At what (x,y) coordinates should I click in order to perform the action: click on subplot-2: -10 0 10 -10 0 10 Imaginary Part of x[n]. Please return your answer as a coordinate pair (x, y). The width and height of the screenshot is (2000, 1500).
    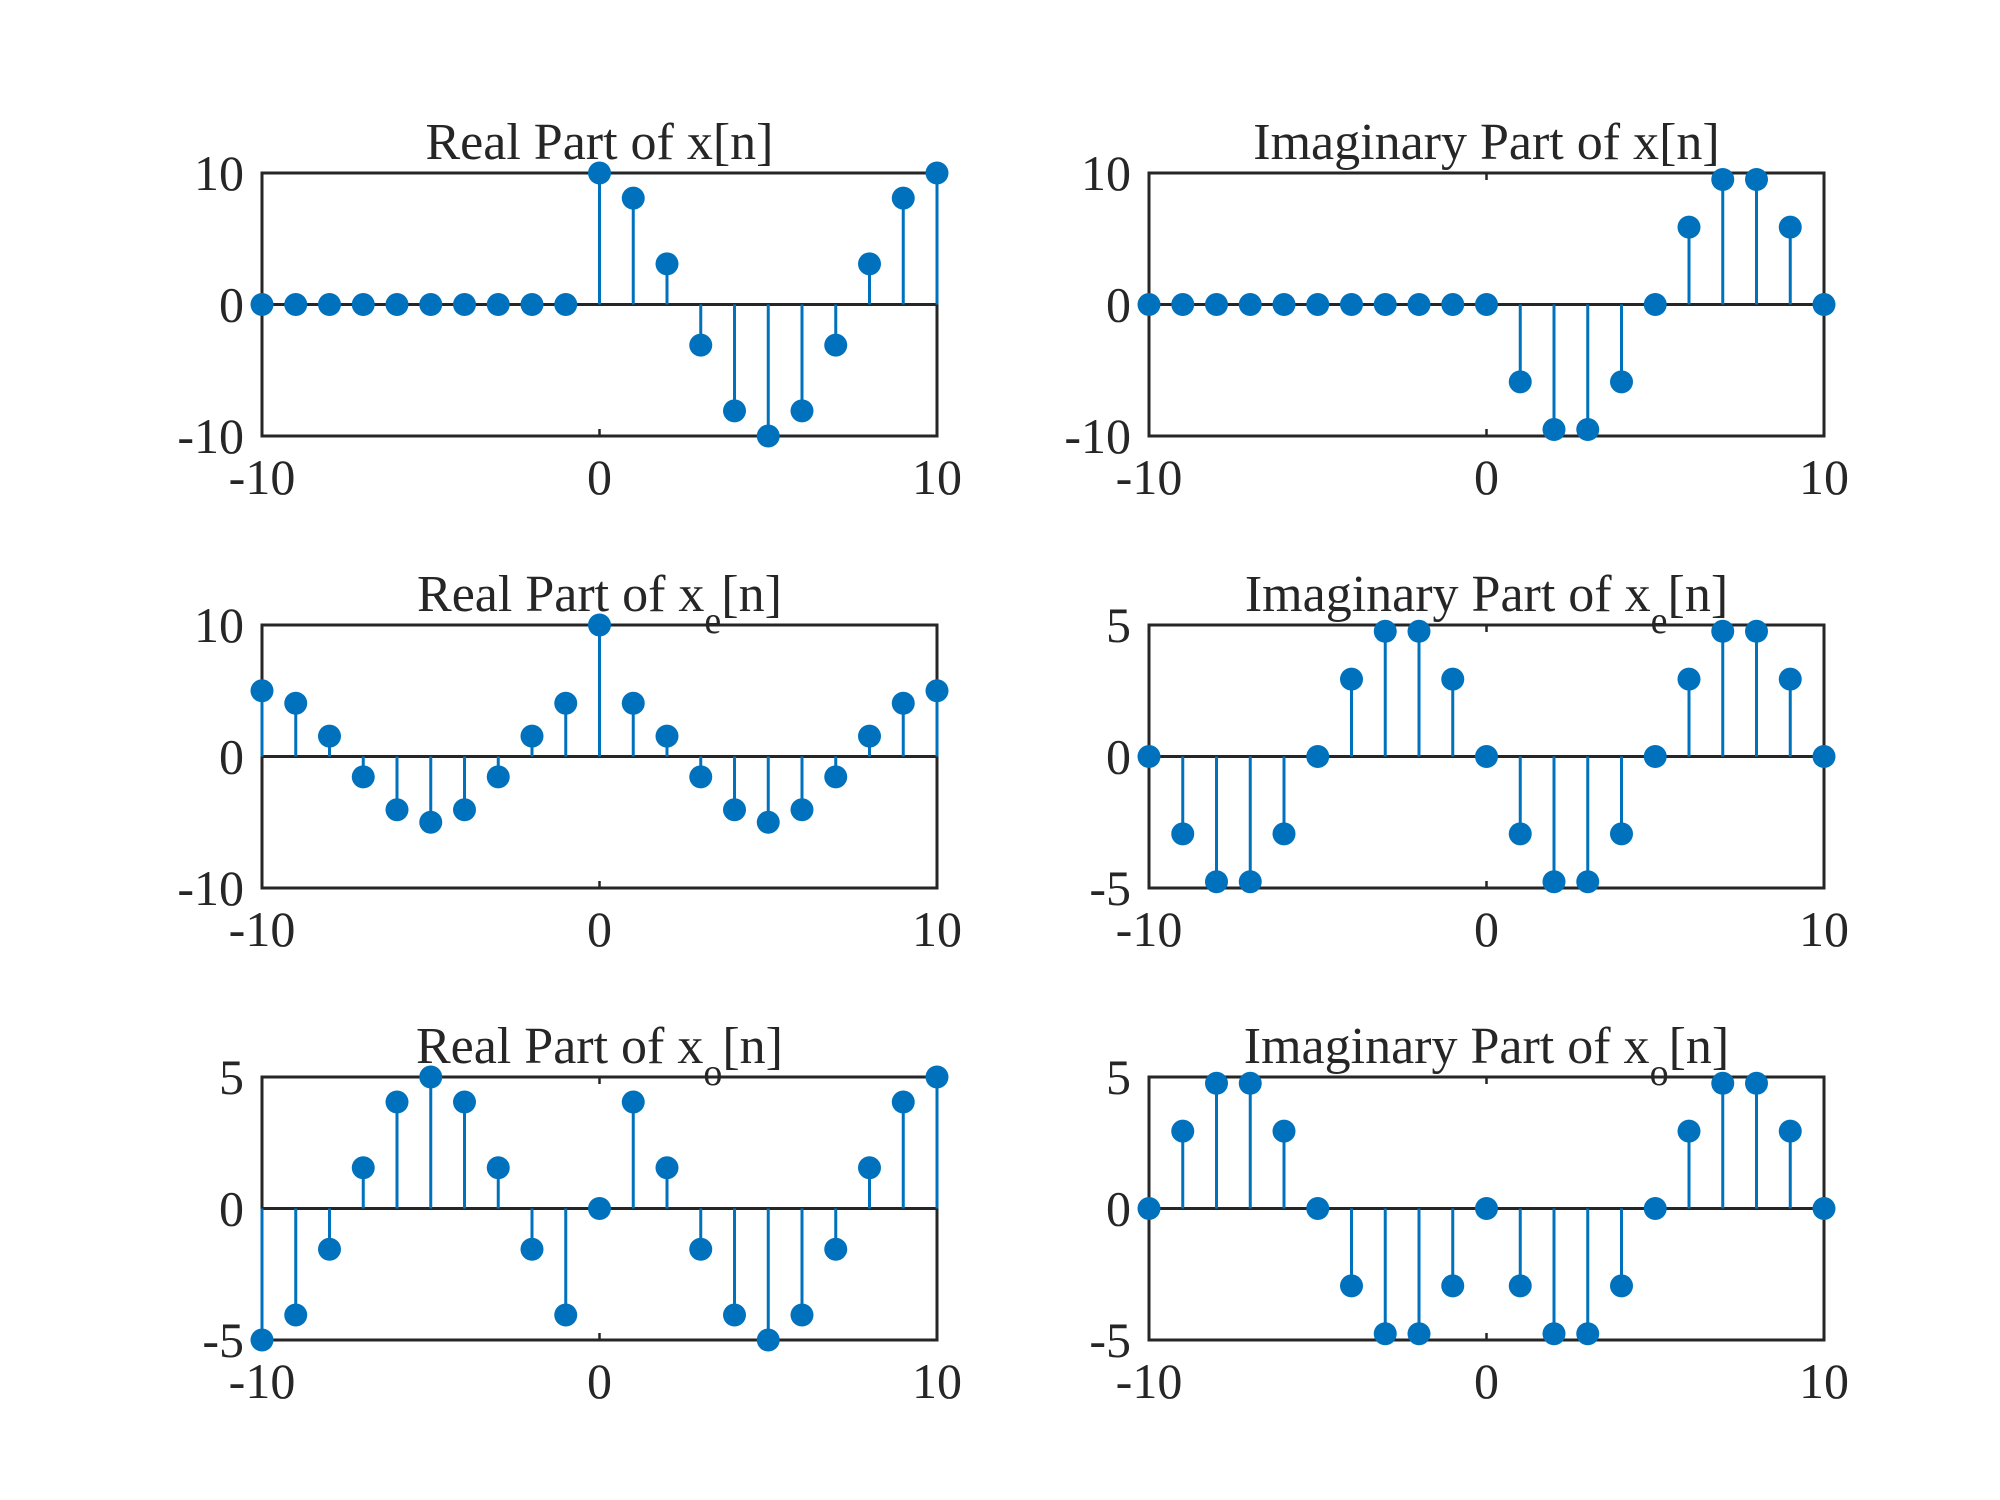
    Looking at the image, I should click on (1456, 309).